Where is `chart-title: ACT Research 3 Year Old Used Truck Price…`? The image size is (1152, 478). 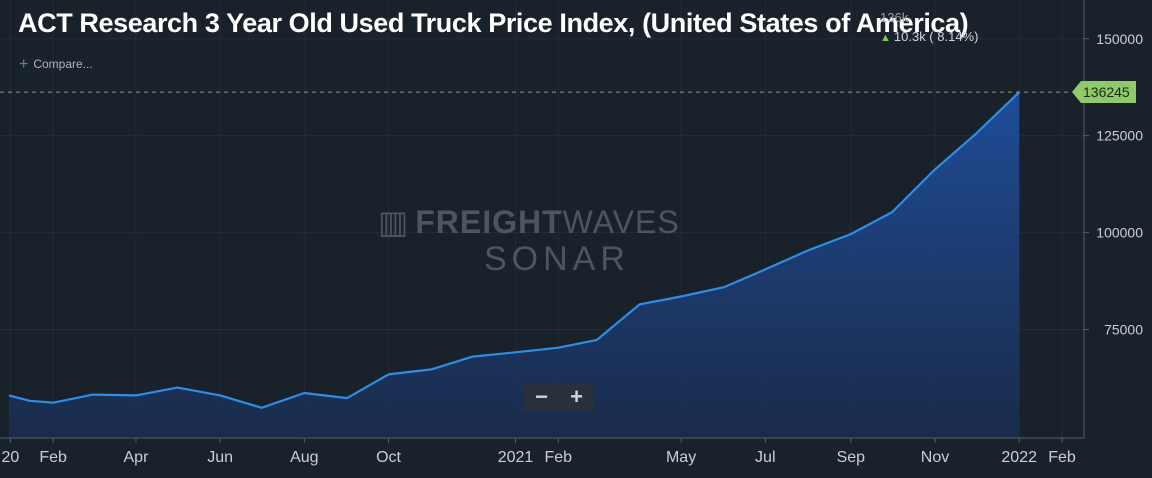
chart-title: ACT Research 3 Year Old Used Truck Price… is located at coordinates (493, 23).